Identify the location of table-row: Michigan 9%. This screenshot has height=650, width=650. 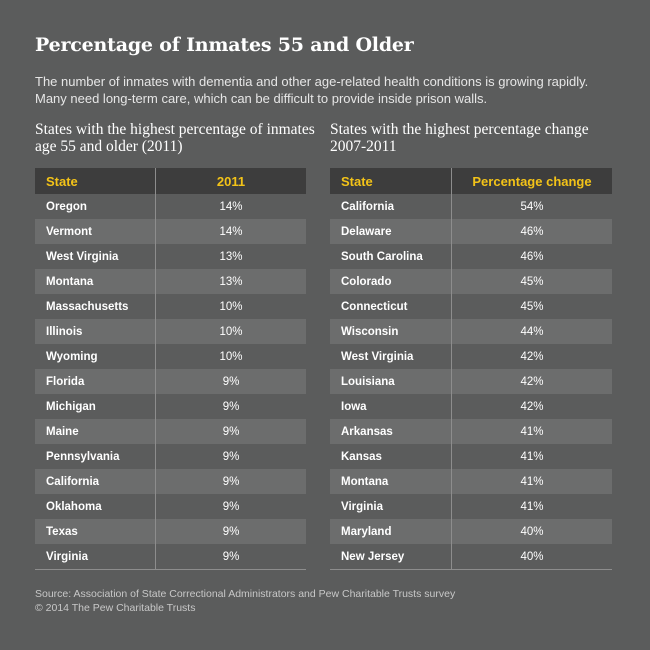
(170, 406).